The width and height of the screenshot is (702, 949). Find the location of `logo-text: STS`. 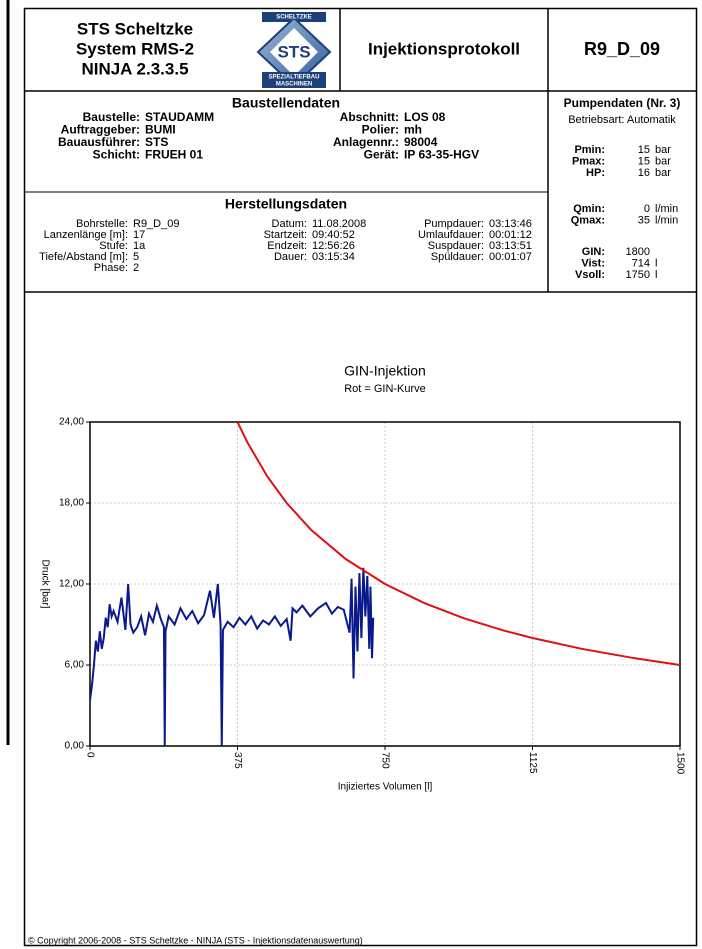

logo-text: STS is located at coordinates (293, 51).